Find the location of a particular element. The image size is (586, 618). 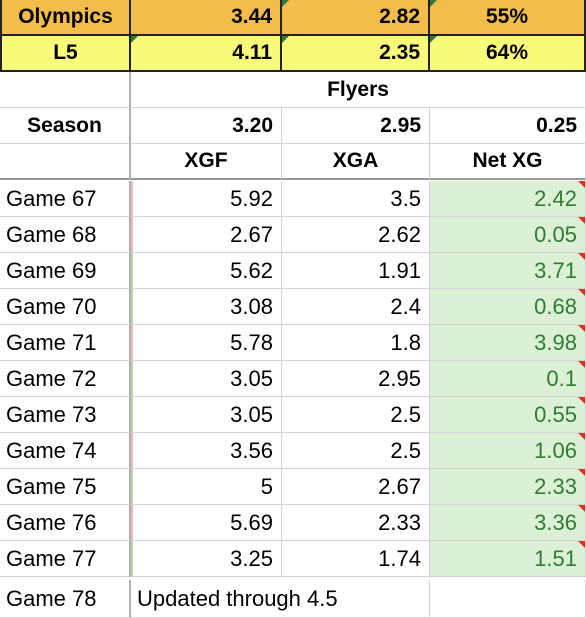

game-label-cell: Game 69 is located at coordinates (65, 271).